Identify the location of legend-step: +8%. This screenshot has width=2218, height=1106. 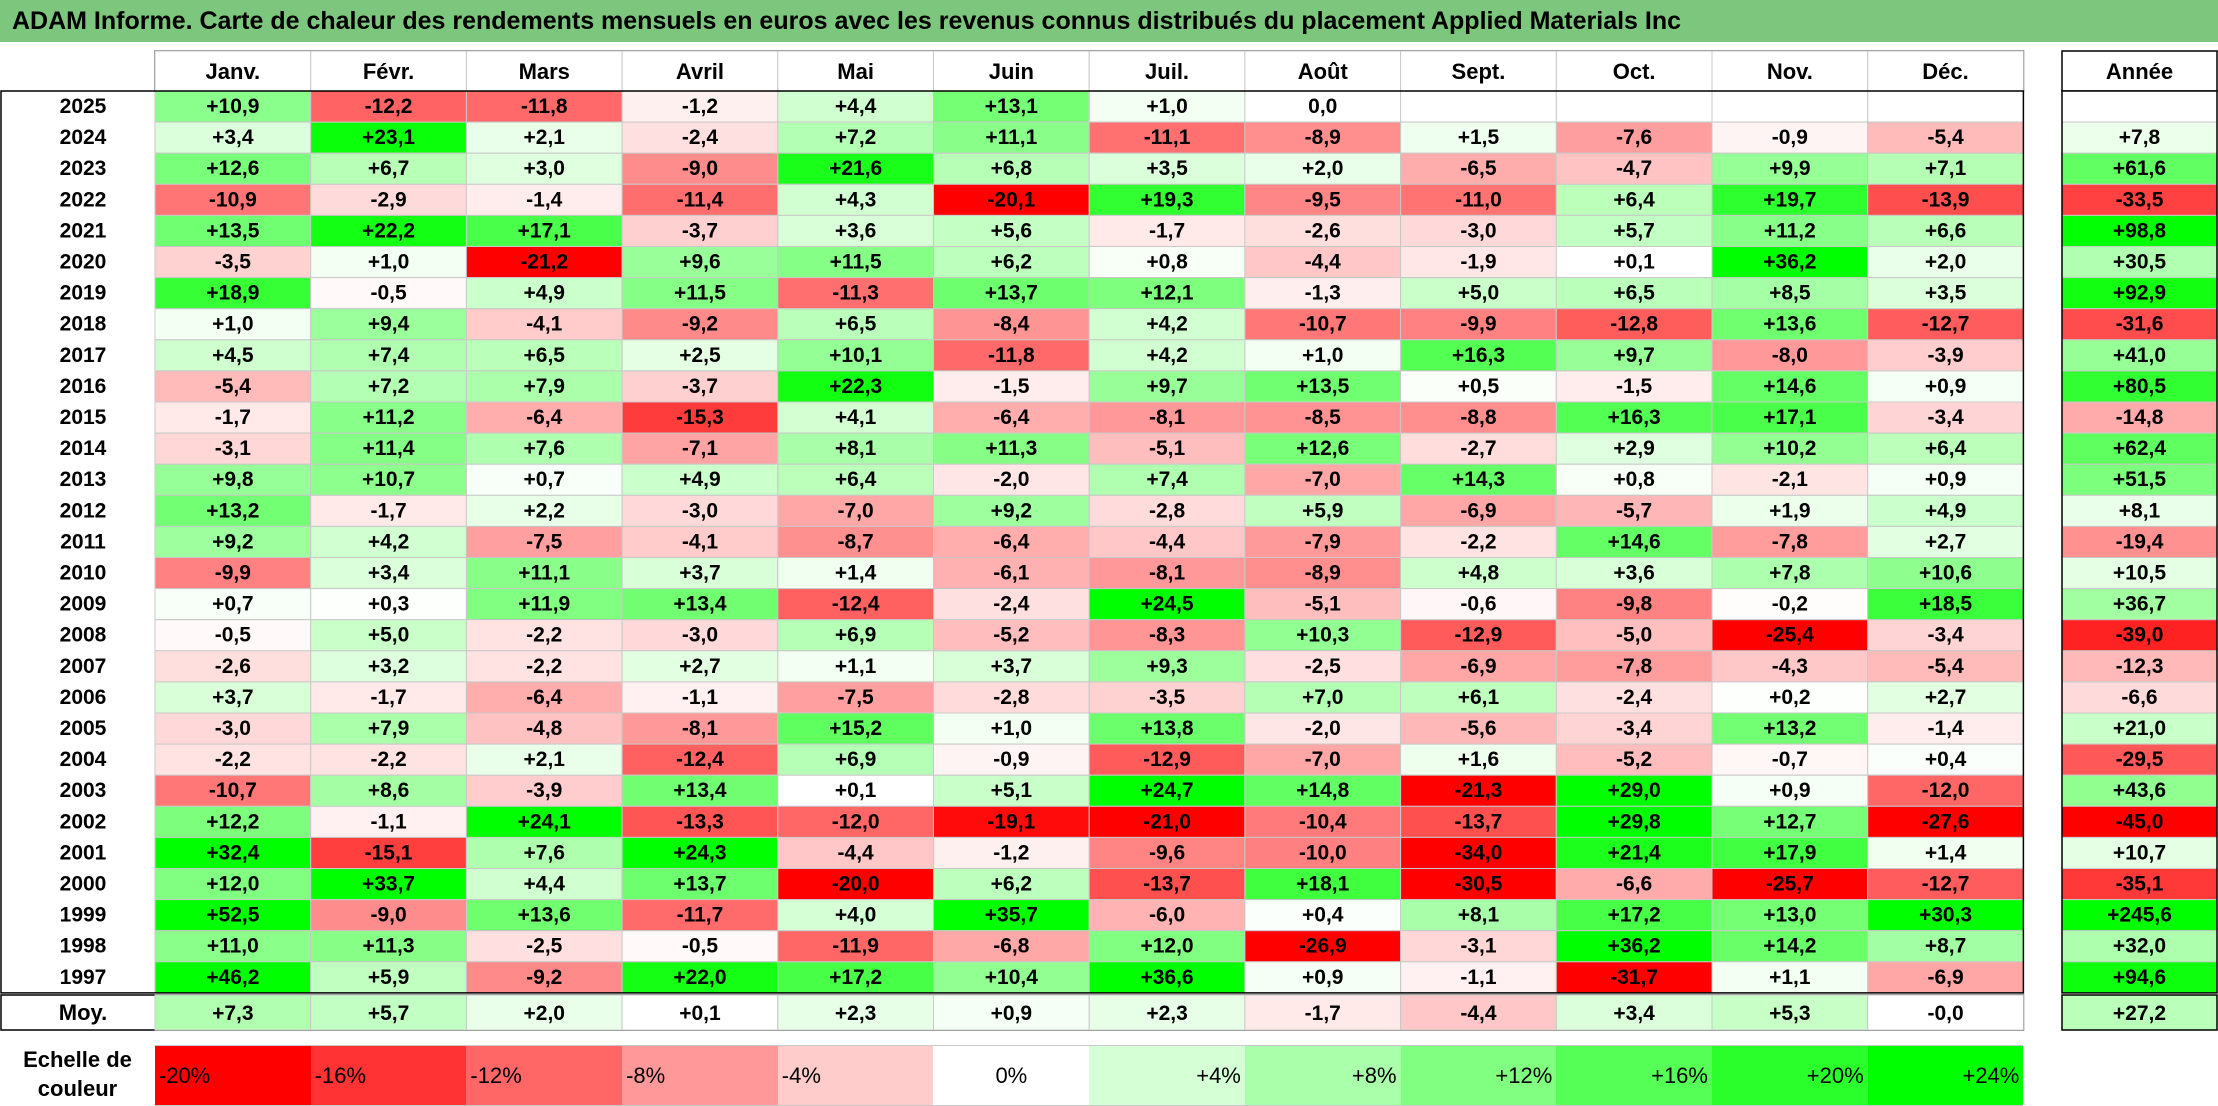
(1322, 1075).